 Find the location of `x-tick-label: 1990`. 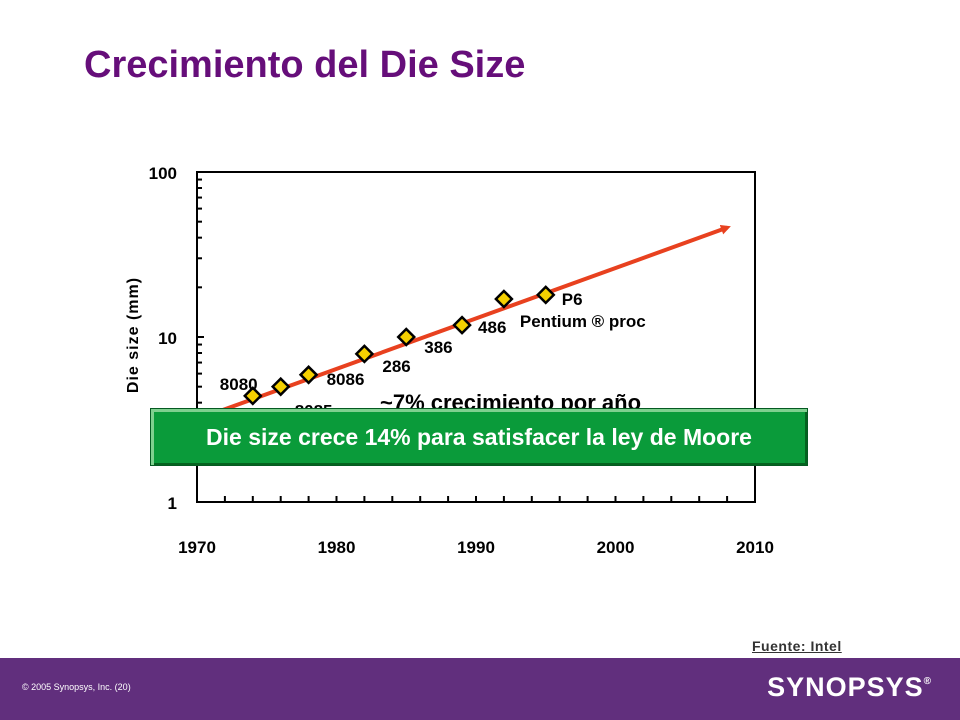

x-tick-label: 1990 is located at coordinates (476, 547).